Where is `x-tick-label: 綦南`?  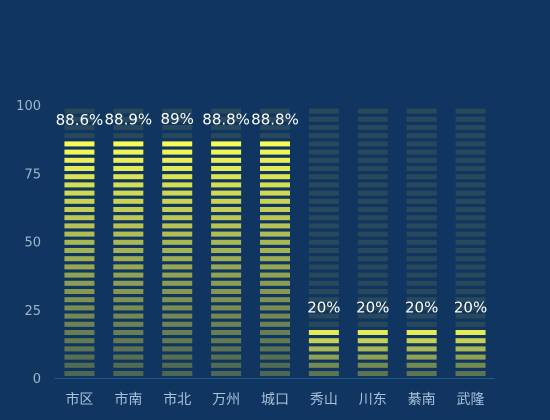
x-tick-label: 綦南 is located at coordinates (422, 400).